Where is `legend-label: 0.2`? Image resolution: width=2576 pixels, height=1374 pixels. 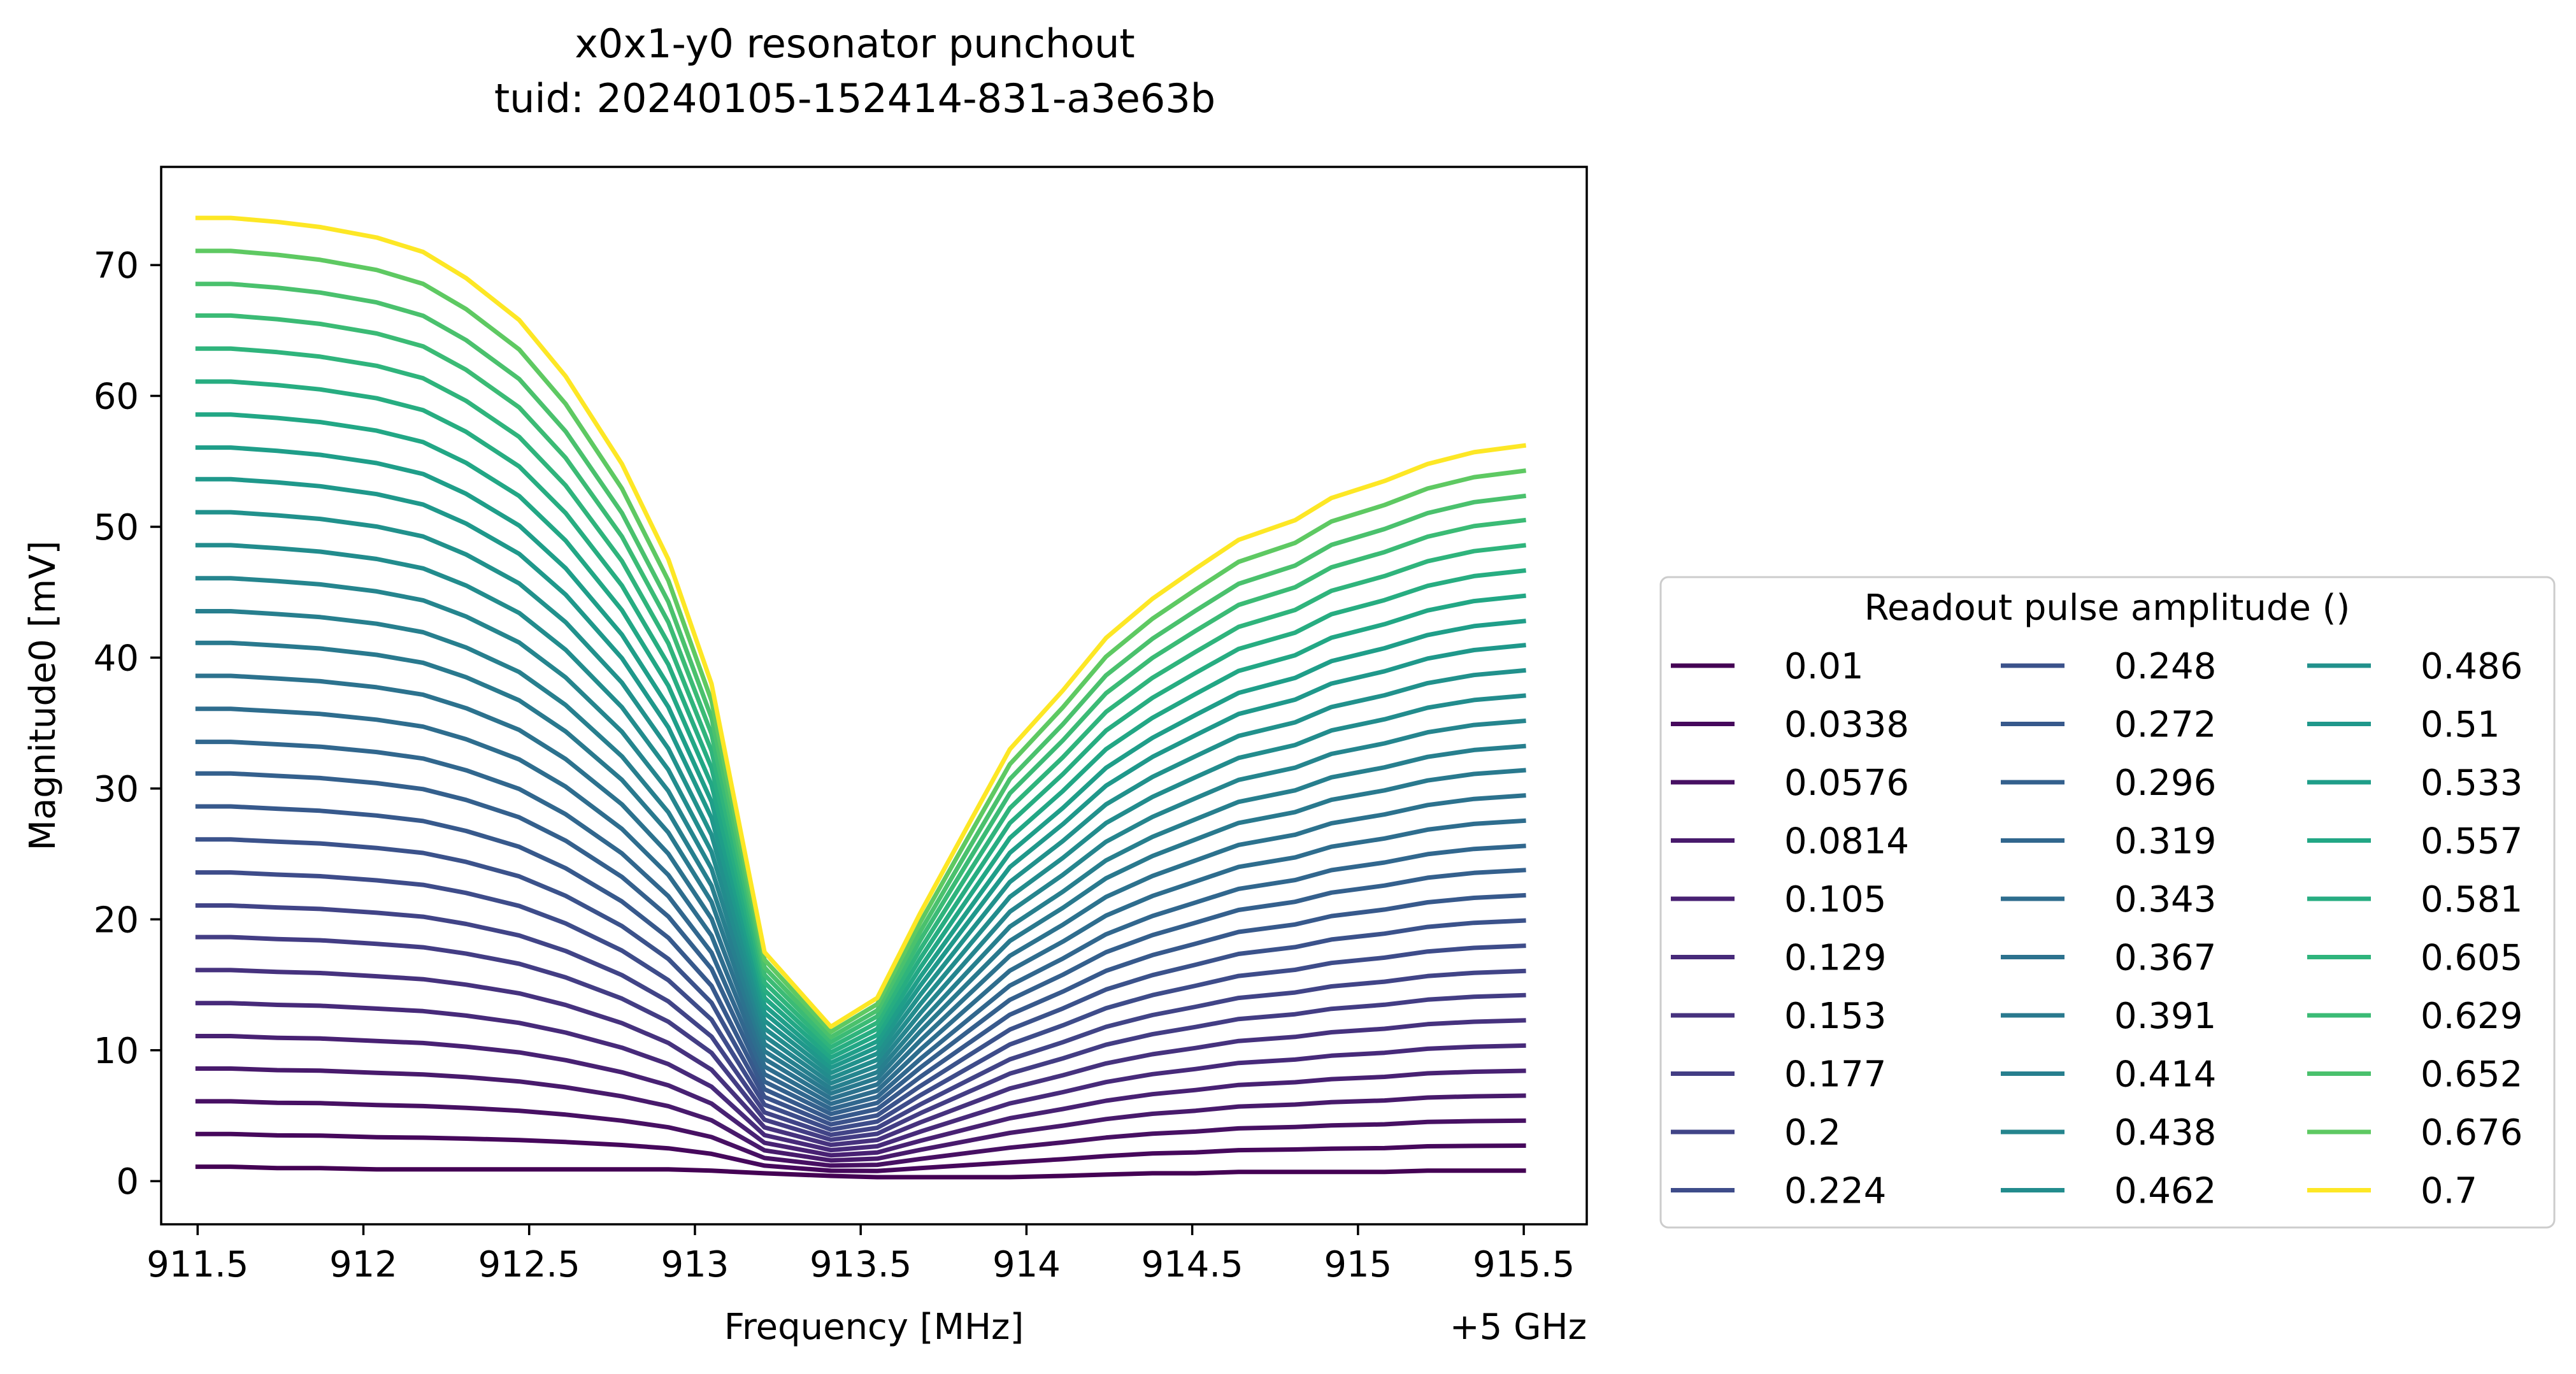 legend-label: 0.2 is located at coordinates (1812, 1133).